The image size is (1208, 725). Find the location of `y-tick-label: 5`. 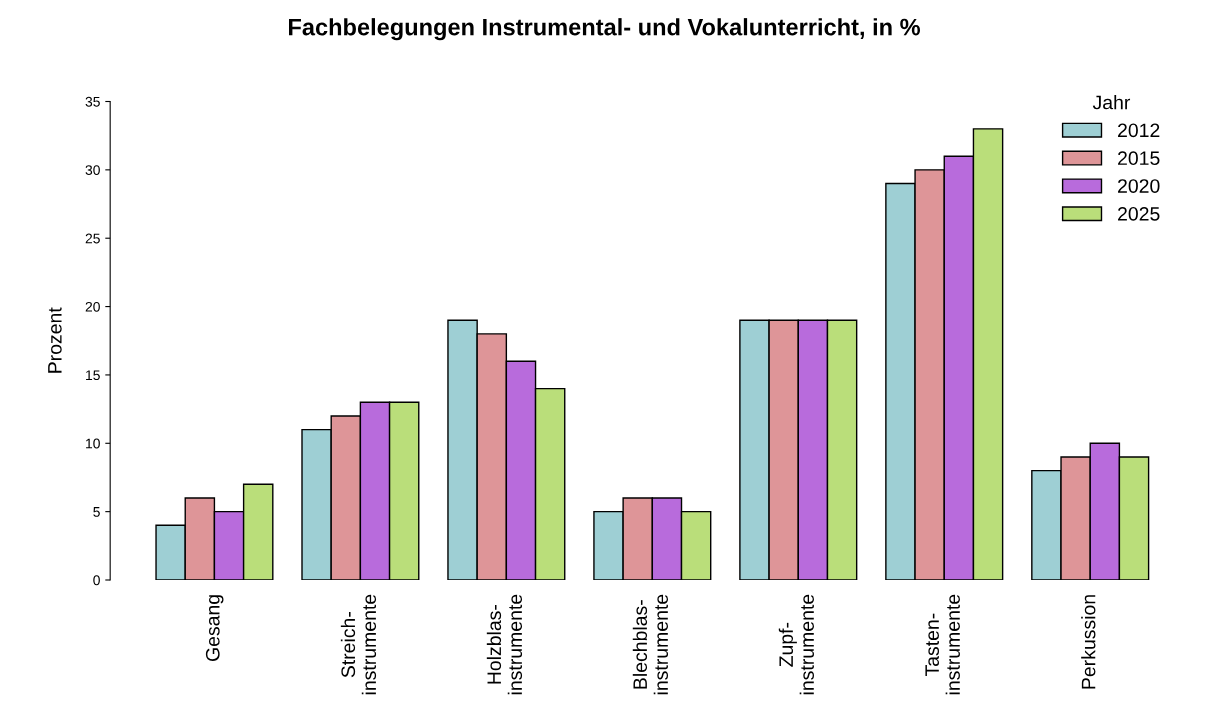

y-tick-label: 5 is located at coordinates (96, 512).